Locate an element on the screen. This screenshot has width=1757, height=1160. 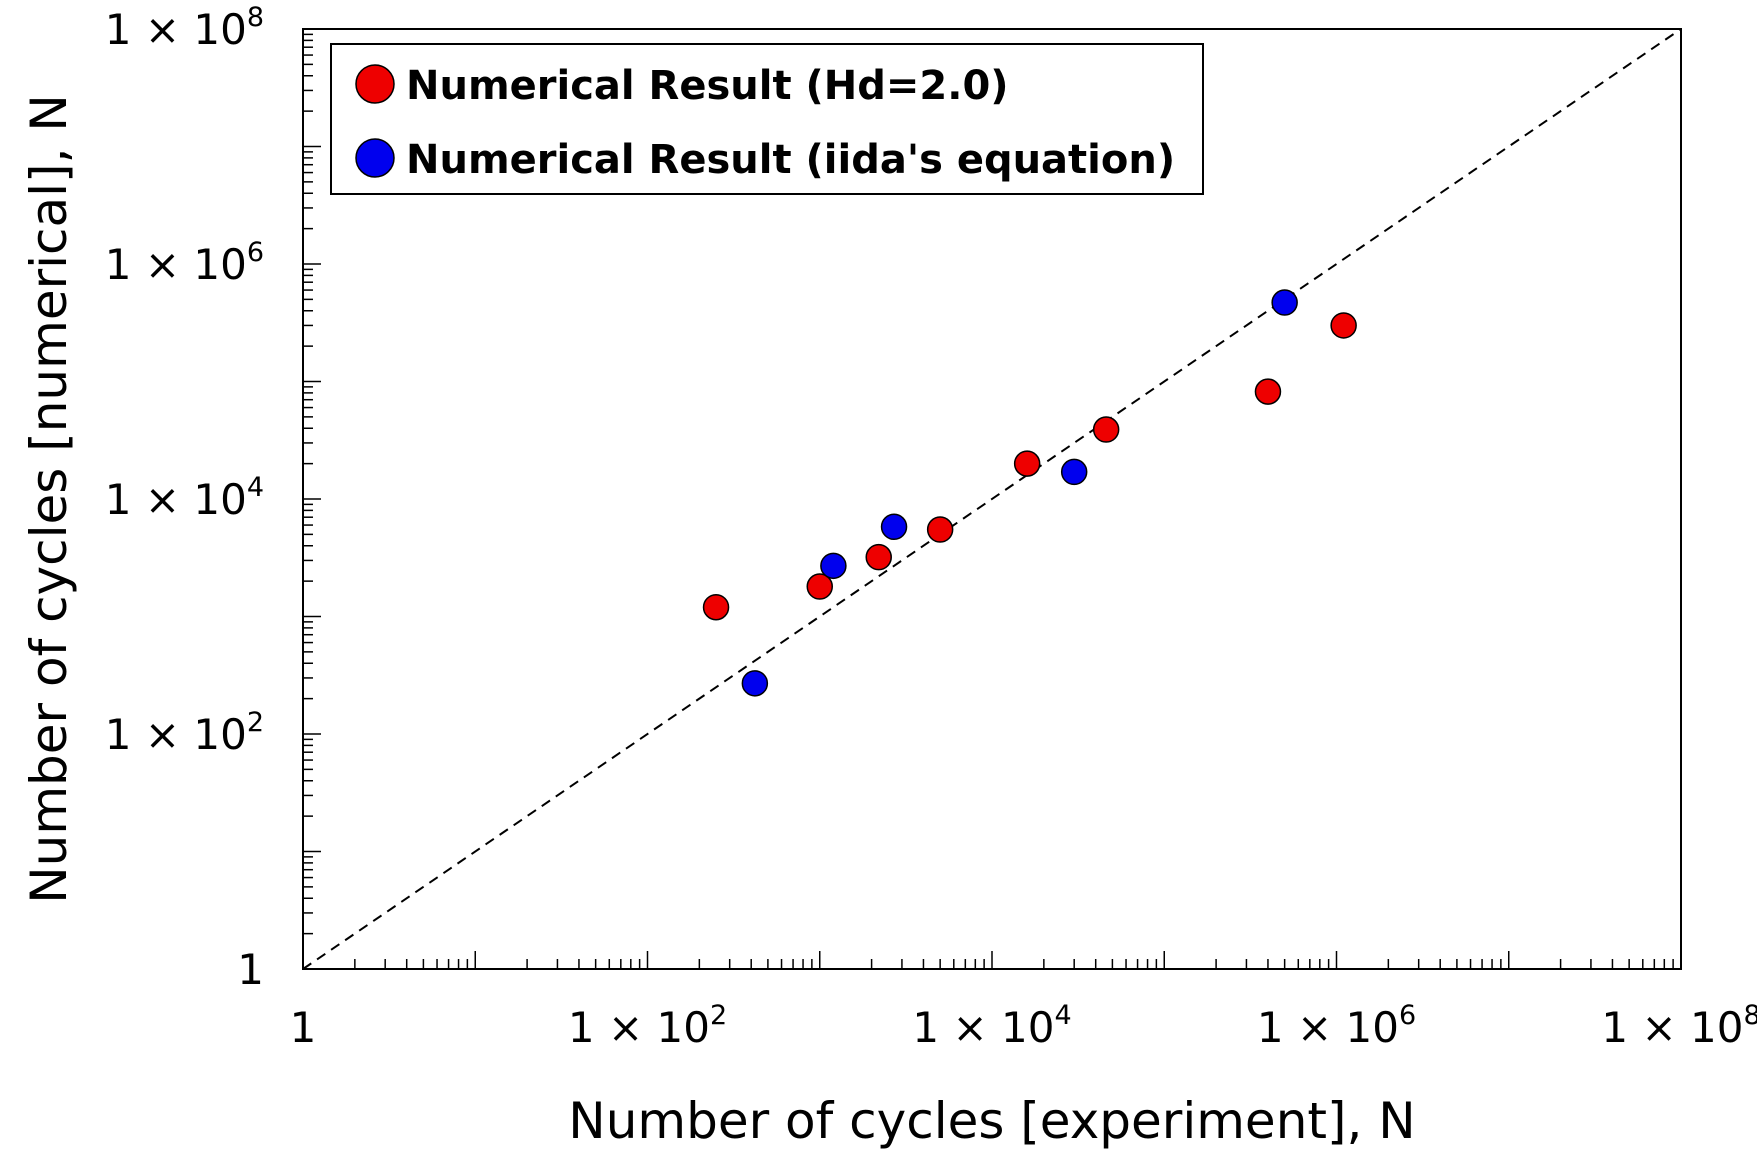
x-tick-label: 1 × 10⁸ is located at coordinates (1679, 1026).